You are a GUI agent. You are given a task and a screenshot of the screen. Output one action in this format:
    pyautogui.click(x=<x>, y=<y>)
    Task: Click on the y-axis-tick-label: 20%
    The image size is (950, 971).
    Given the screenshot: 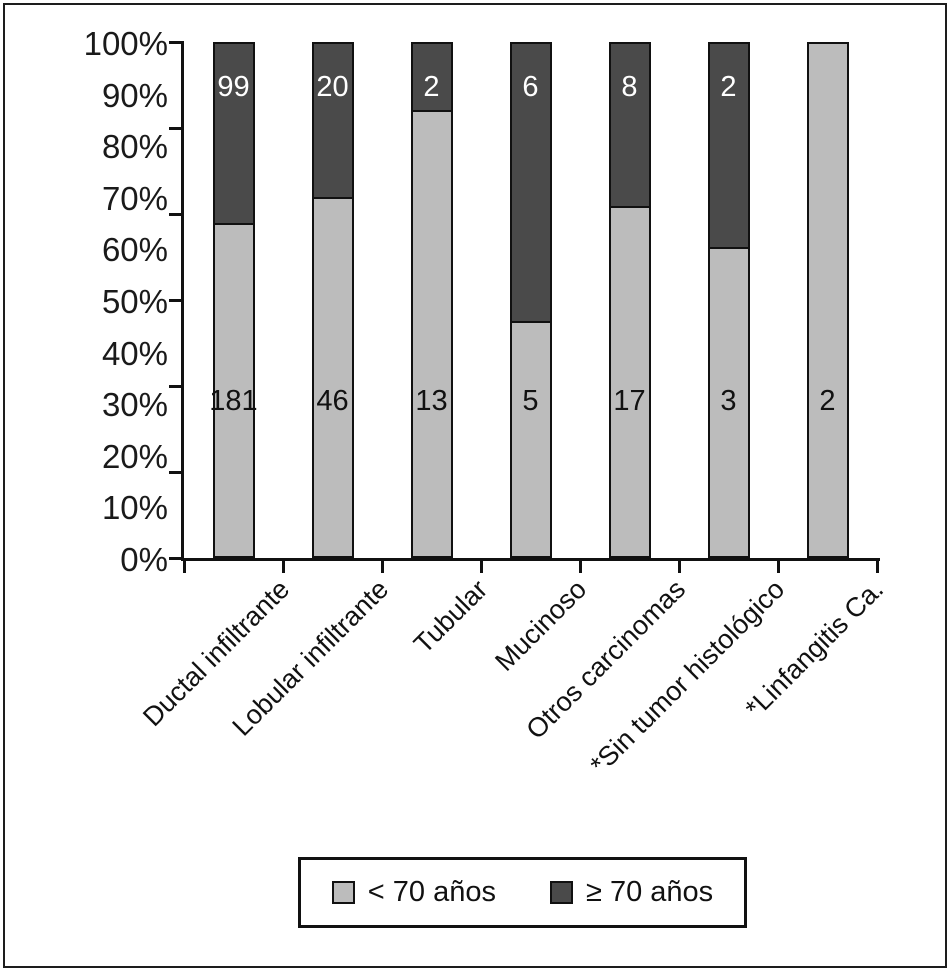 What is the action you would take?
    pyautogui.click(x=134, y=456)
    